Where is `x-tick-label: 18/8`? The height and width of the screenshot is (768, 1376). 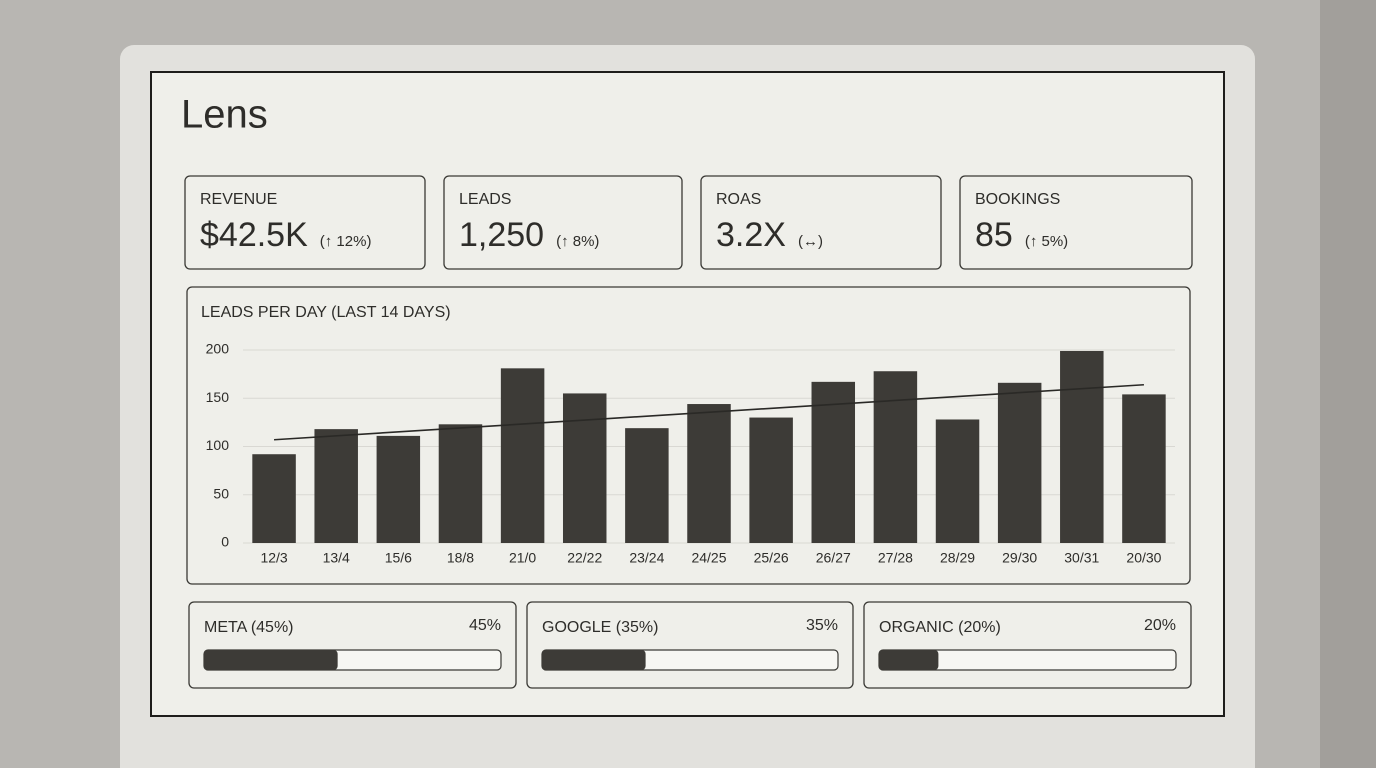
x-tick-label: 18/8 is located at coordinates (460, 558).